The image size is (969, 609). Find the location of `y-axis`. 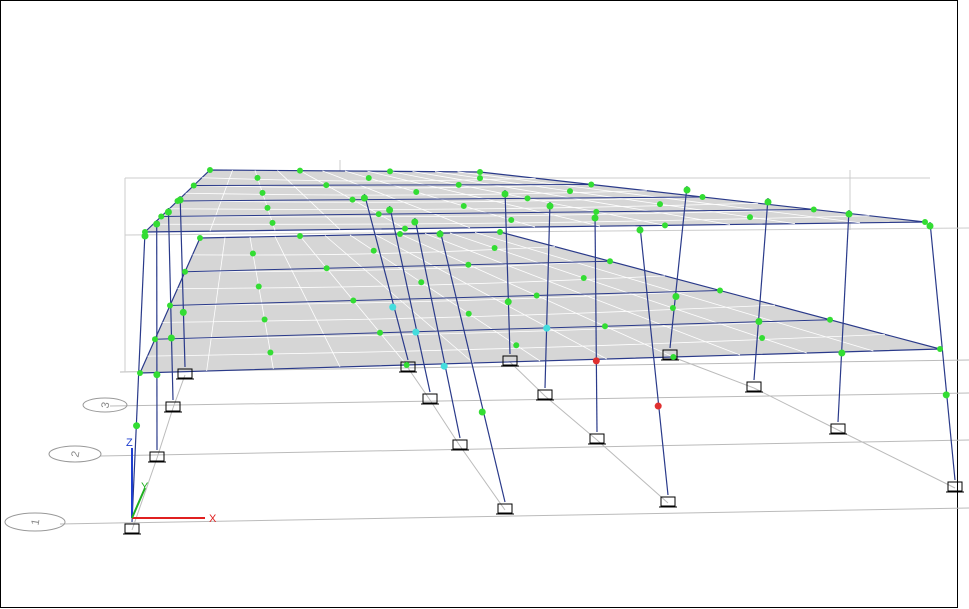

y-axis is located at coordinates (138, 503).